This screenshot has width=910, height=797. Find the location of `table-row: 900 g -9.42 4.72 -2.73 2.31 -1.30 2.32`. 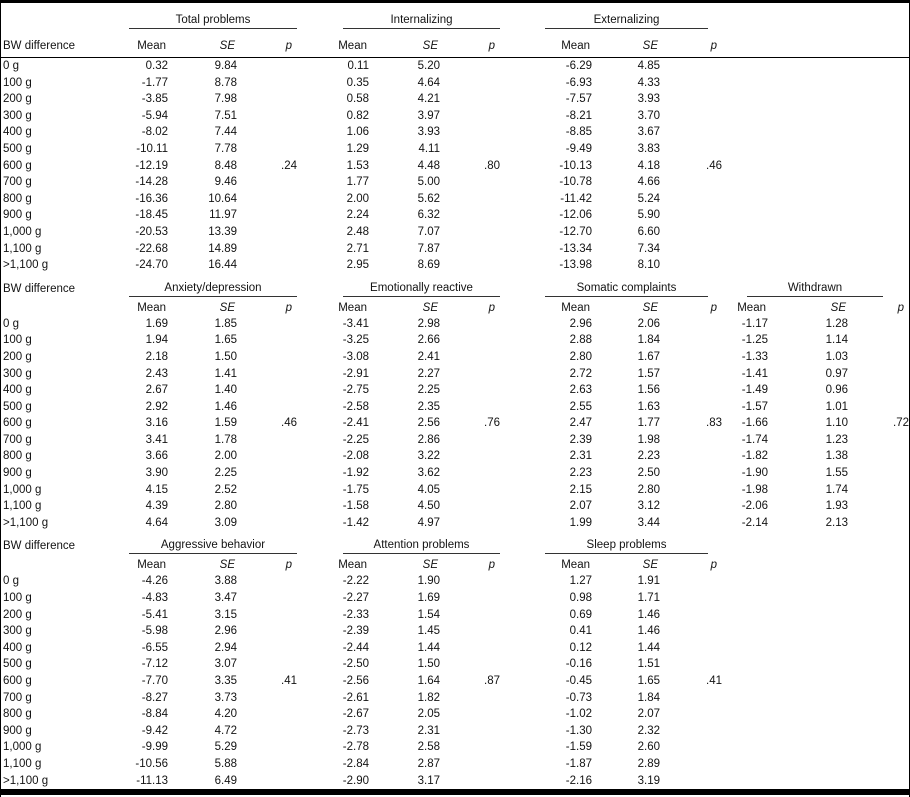

table-row: 900 g -9.42 4.72 -2.73 2.31 -1.30 2.32 is located at coordinates (455, 731).